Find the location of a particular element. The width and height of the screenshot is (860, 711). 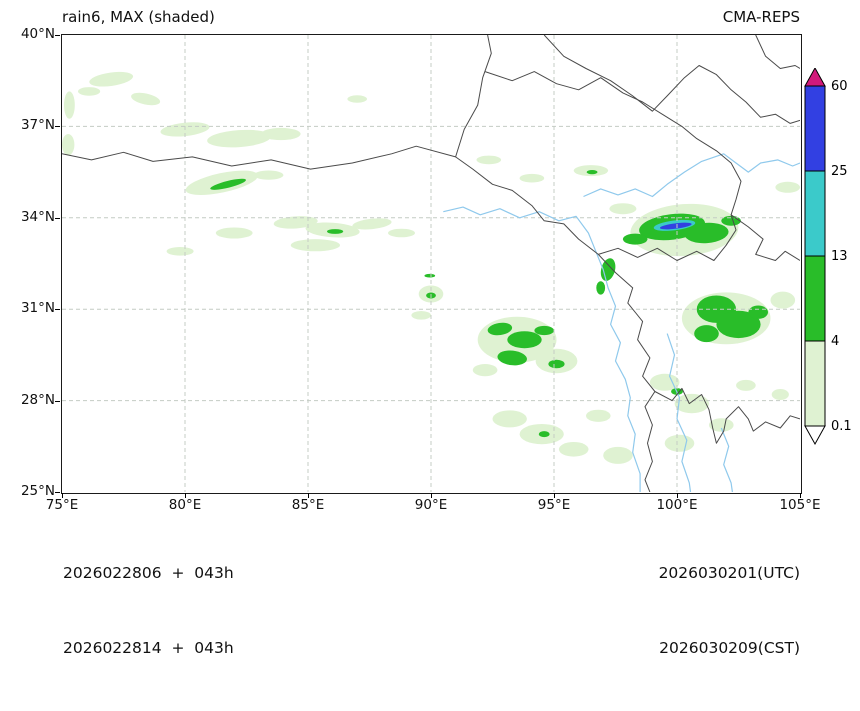

colorbar-segment-green is located at coordinates (815, 298).